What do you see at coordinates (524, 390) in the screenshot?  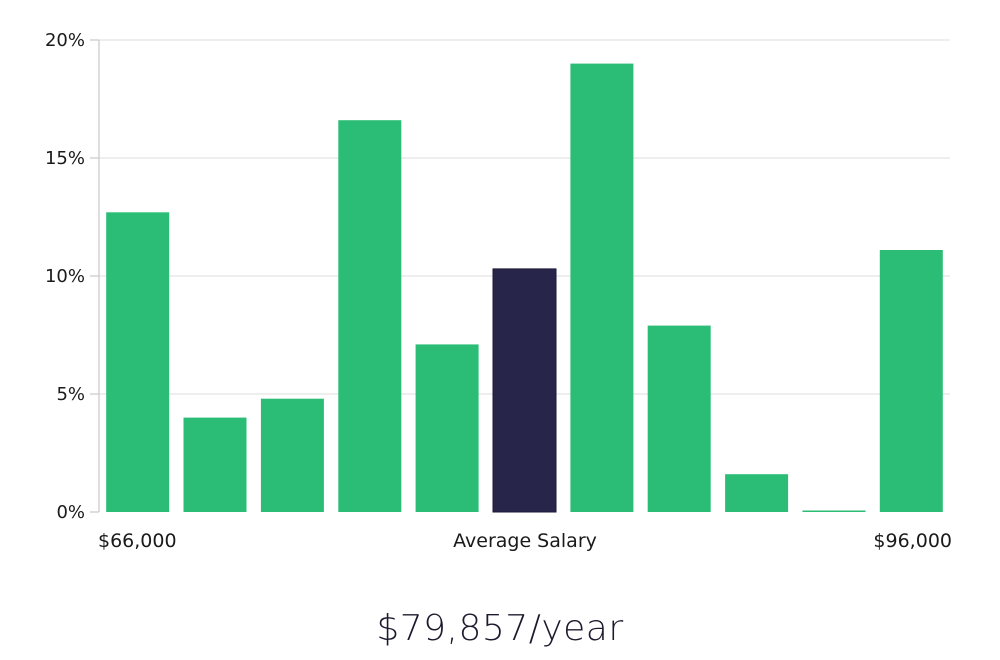 I see `histogram-bar-highlighted` at bounding box center [524, 390].